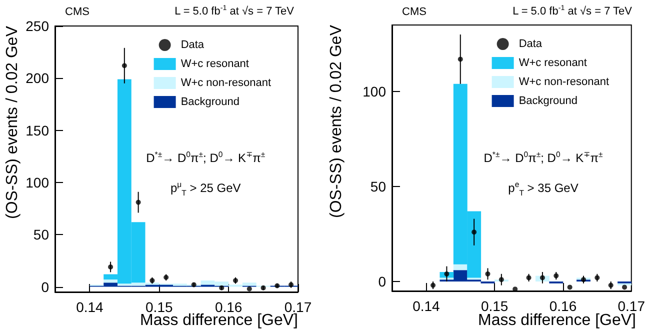  I want to click on y-tick-label: 200, so click(38, 78).